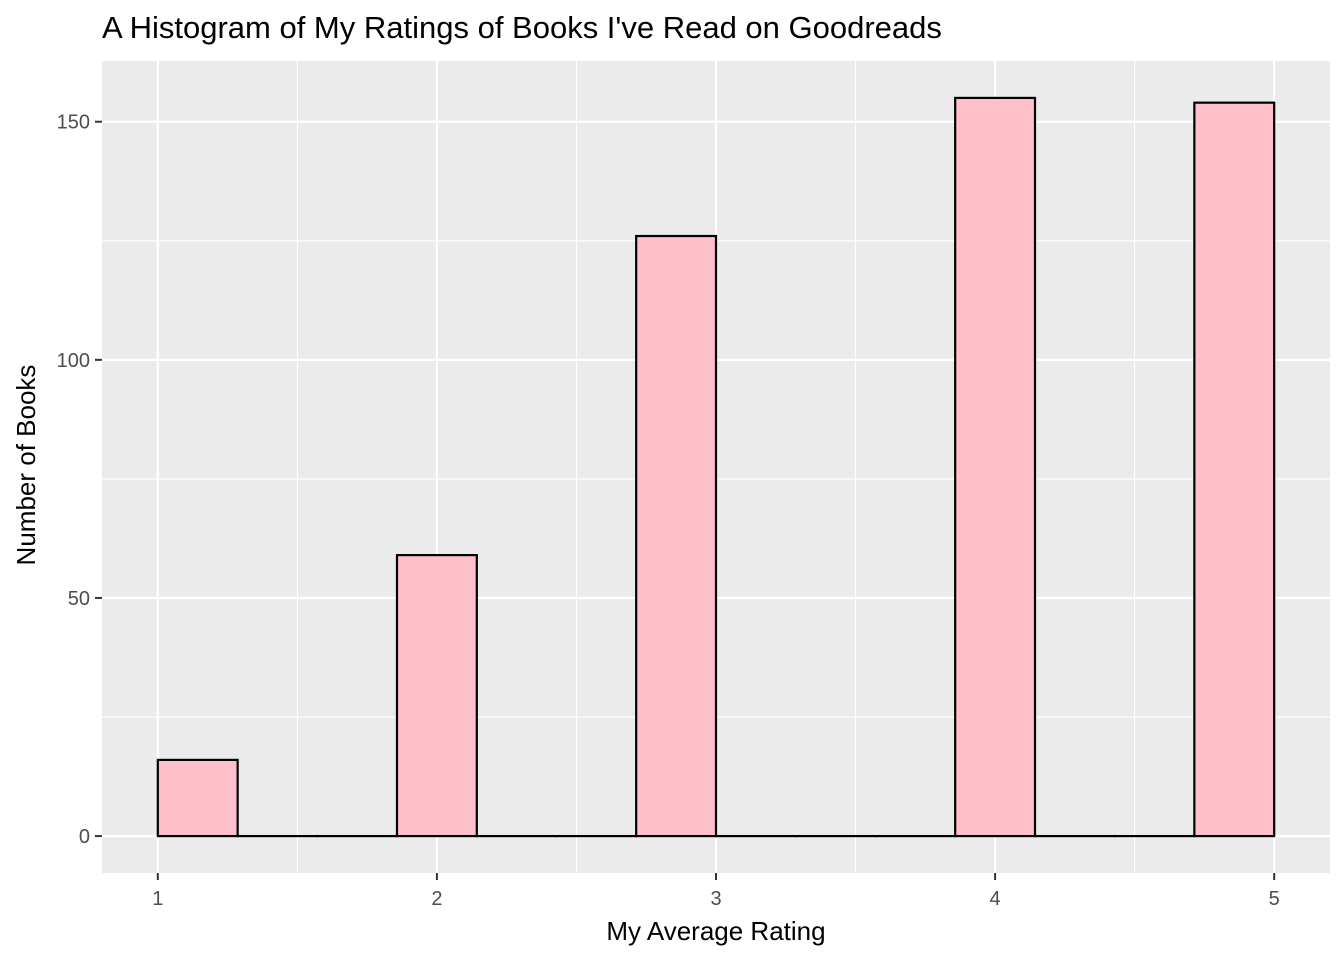 The width and height of the screenshot is (1344, 960). I want to click on y-tick-label: 100, so click(73, 361).